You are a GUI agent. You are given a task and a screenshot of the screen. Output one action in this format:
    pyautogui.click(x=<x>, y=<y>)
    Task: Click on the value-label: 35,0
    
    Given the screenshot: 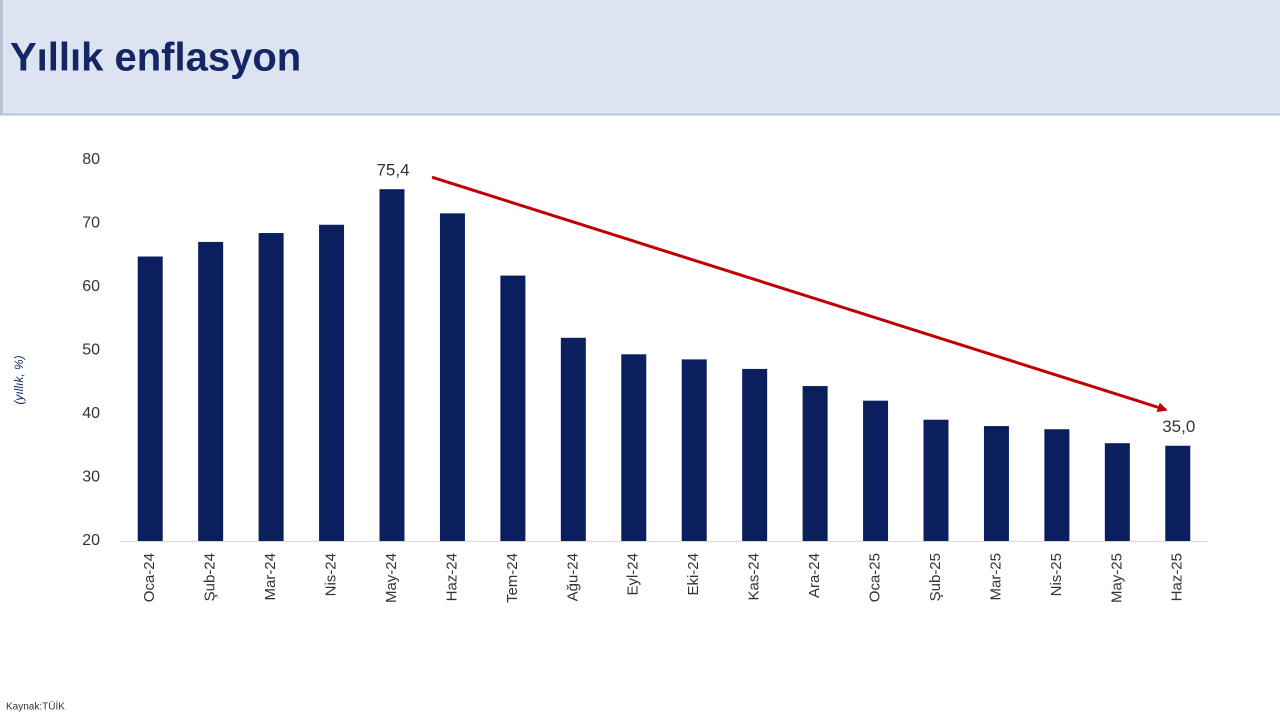 What is the action you would take?
    pyautogui.click(x=1178, y=426)
    